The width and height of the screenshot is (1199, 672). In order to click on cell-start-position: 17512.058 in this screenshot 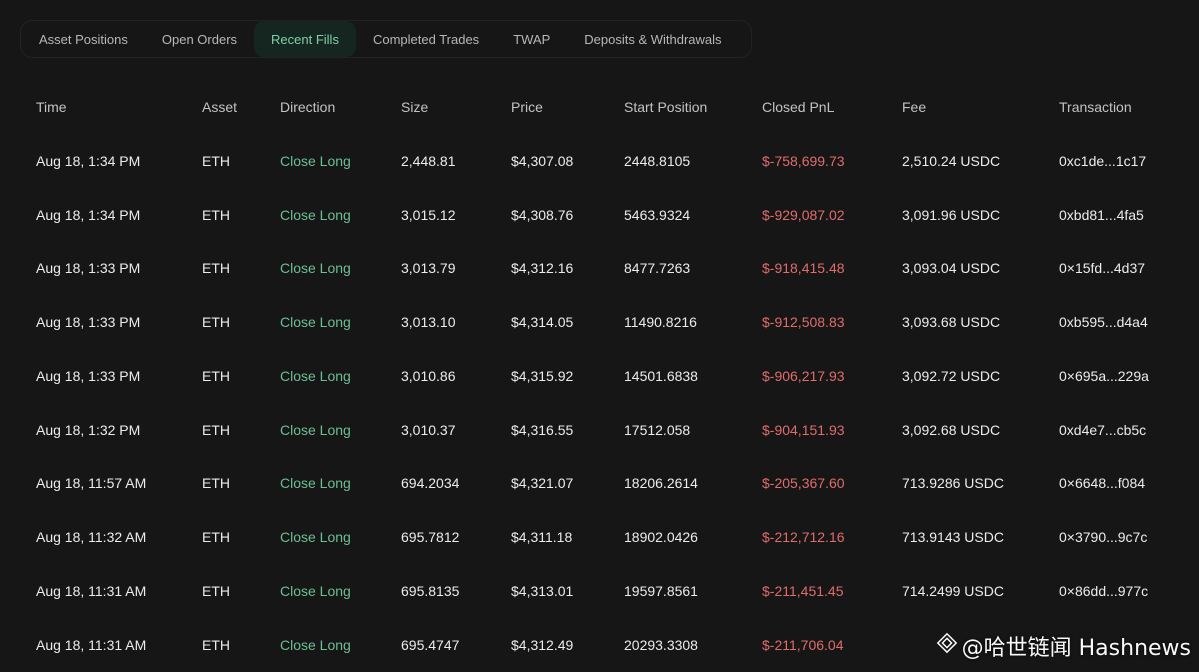, I will do `click(657, 429)`.